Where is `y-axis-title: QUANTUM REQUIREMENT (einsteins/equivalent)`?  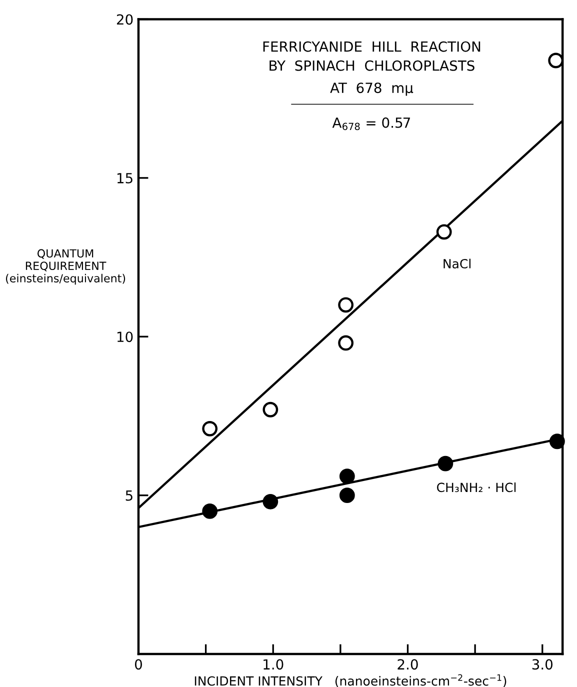 y-axis-title: QUANTUM REQUIREMENT (einsteins/equivalent) is located at coordinates (66, 267).